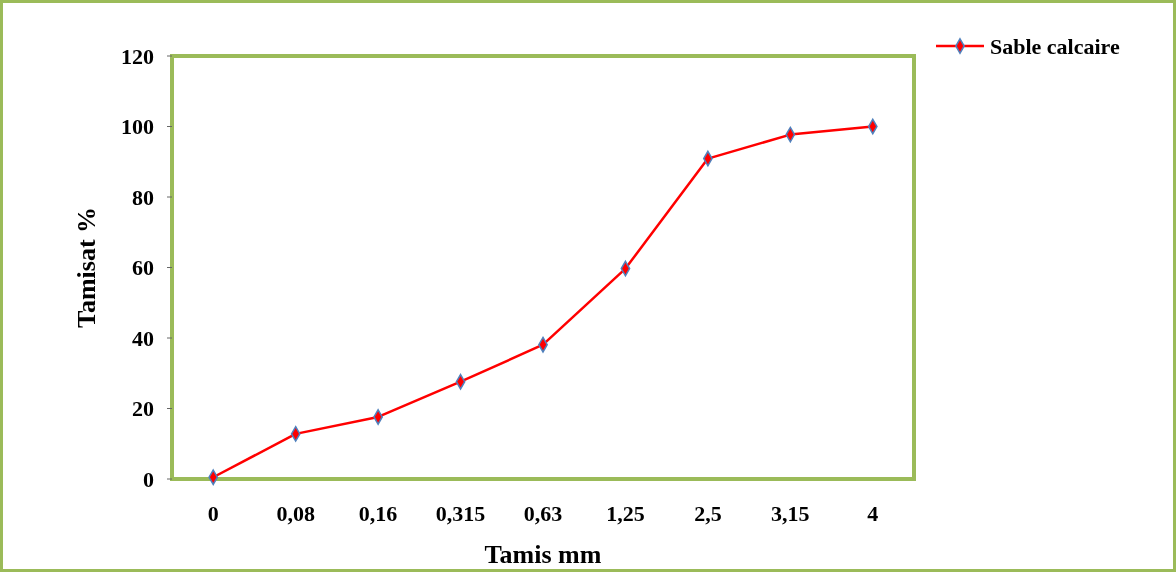 The width and height of the screenshot is (1176, 572). Describe the element at coordinates (143, 338) in the screenshot. I see `y-tick-label: 40` at that location.